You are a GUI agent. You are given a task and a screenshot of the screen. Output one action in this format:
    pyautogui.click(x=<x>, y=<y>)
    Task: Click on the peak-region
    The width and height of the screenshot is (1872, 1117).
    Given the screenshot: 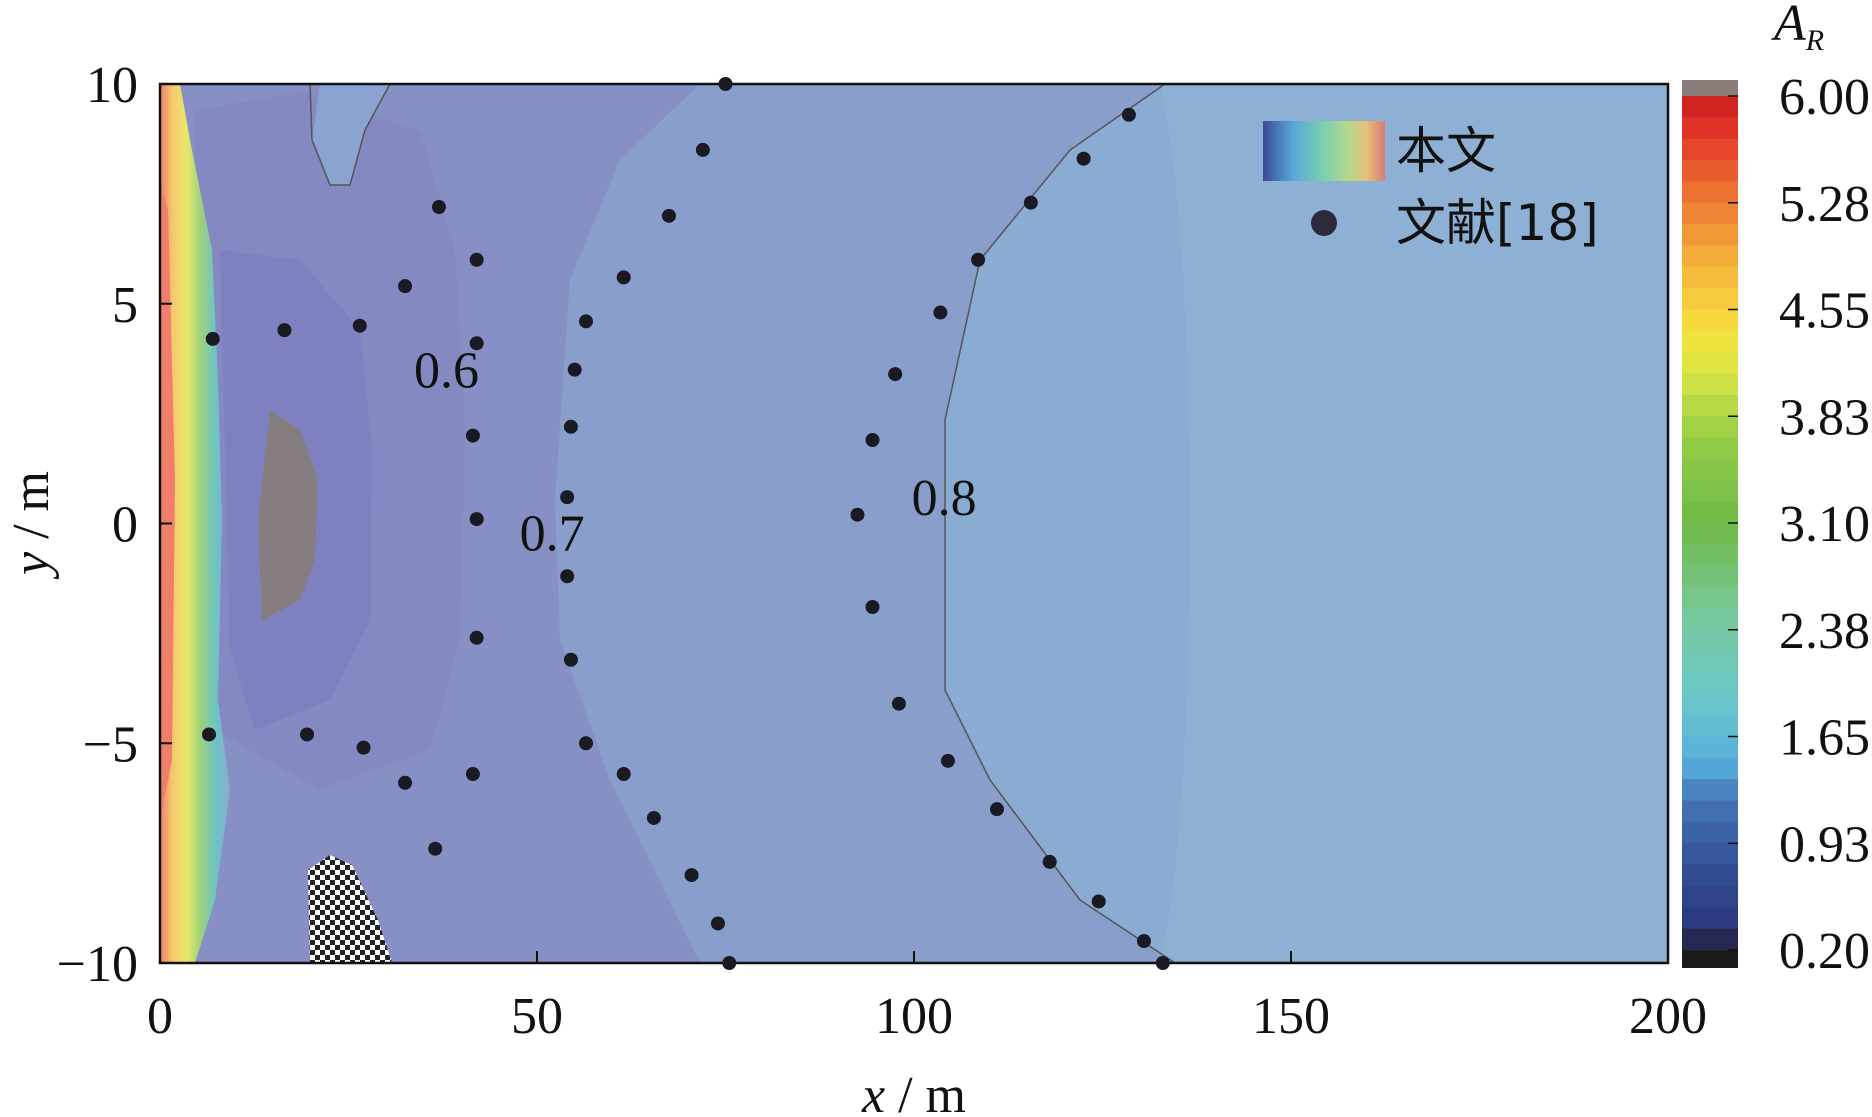 What is the action you would take?
    pyautogui.click(x=288, y=515)
    